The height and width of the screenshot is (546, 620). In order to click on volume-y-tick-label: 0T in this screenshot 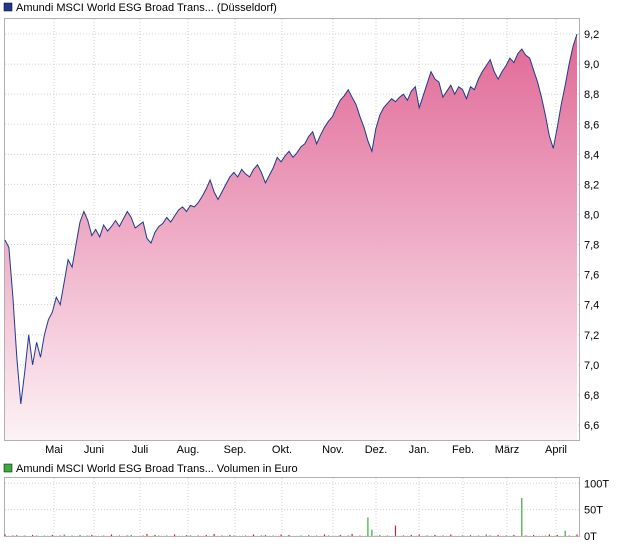, I will do `click(590, 537)`.